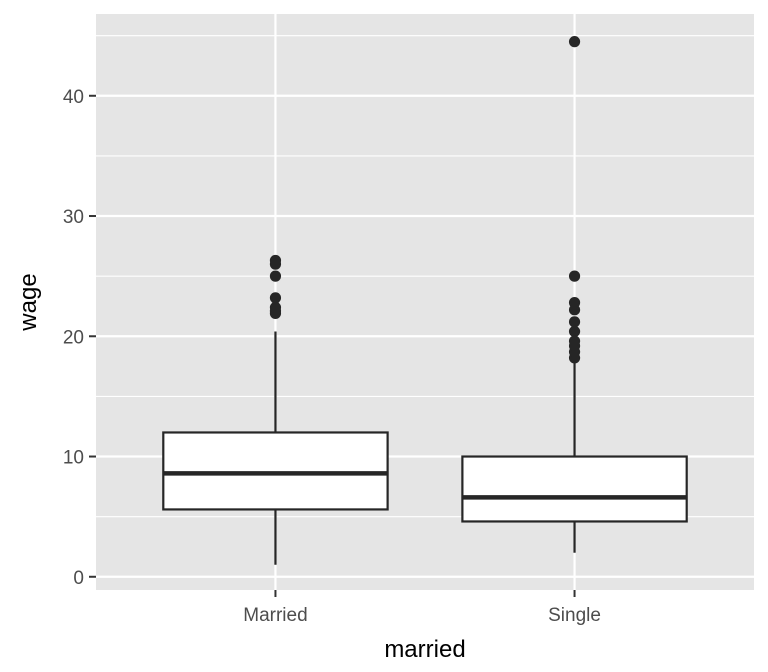 This screenshot has width=768, height=672. Describe the element at coordinates (275, 615) in the screenshot. I see `x-tick-label: Married` at that location.